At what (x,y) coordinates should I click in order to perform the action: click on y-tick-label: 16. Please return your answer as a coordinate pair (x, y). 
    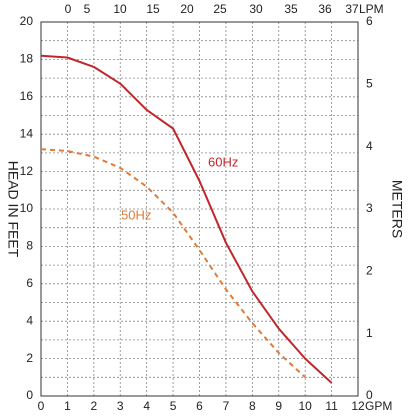
    Looking at the image, I should click on (27, 96).